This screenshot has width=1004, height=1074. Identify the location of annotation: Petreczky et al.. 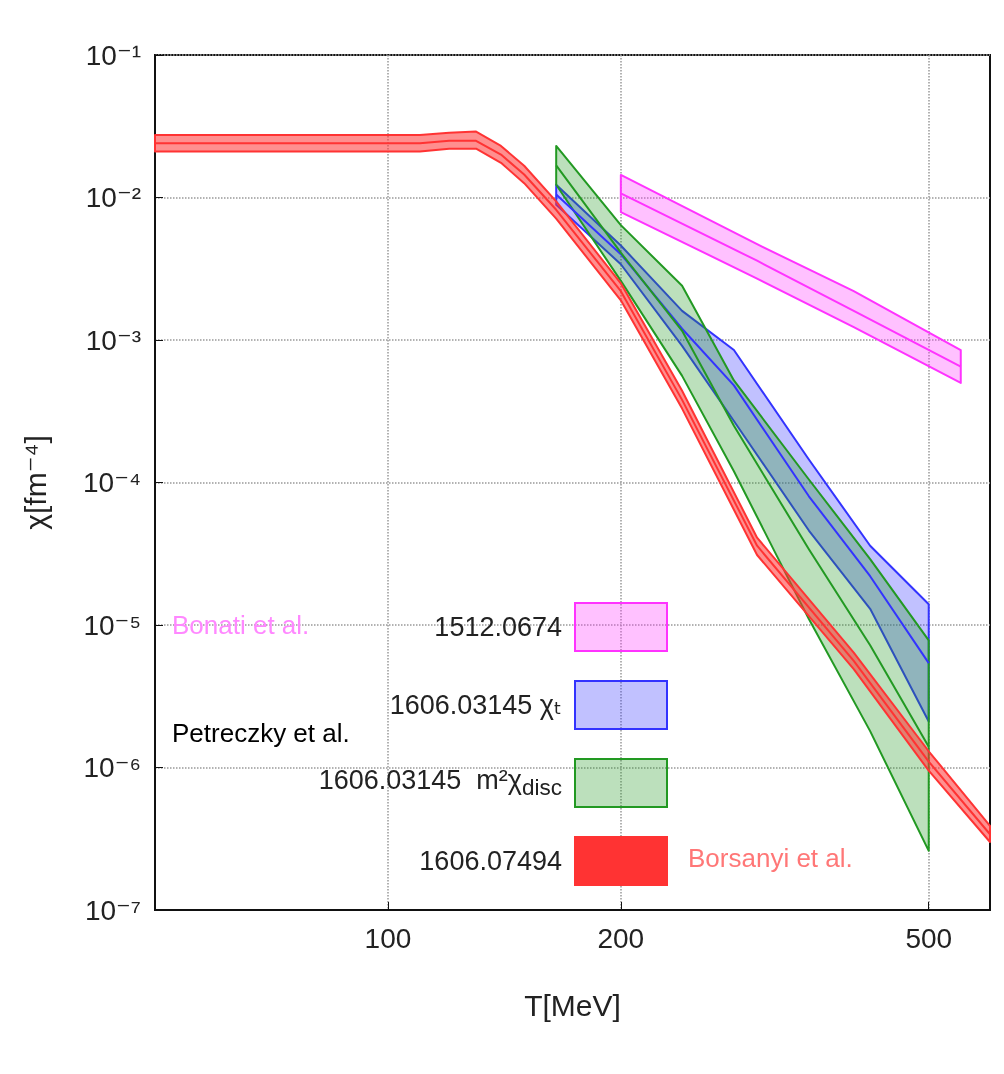
(261, 733).